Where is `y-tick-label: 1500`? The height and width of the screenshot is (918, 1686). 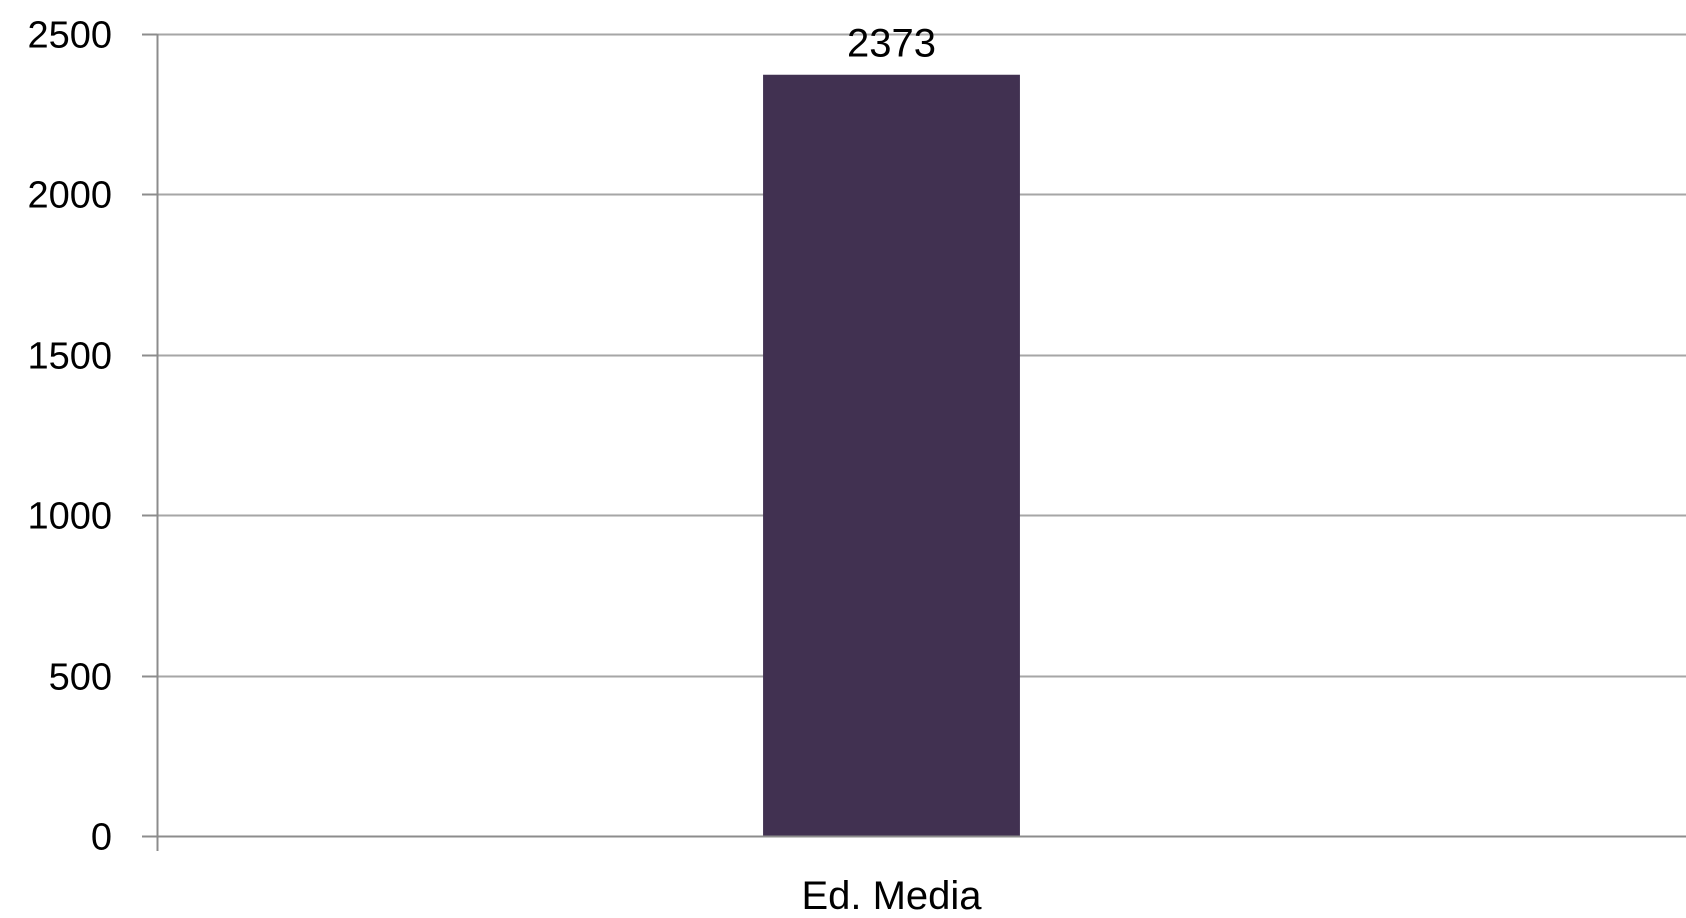 y-tick-label: 1500 is located at coordinates (69, 357).